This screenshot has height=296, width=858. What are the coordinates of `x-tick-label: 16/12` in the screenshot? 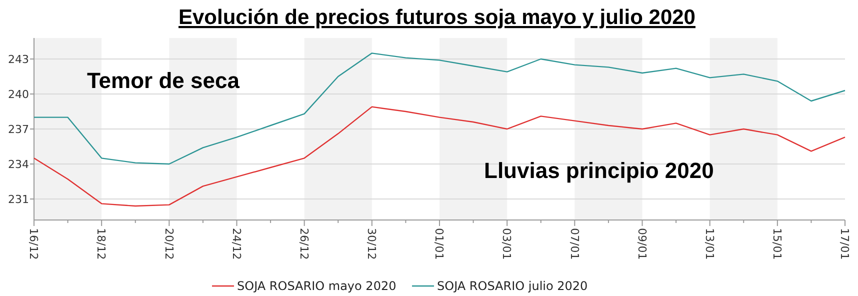 It's located at (33, 244).